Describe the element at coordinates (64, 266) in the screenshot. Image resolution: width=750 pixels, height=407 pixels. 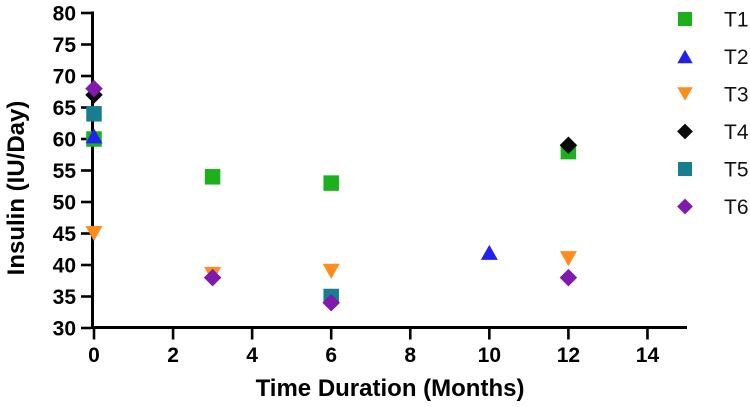
I see `y-tick-label: 40` at that location.